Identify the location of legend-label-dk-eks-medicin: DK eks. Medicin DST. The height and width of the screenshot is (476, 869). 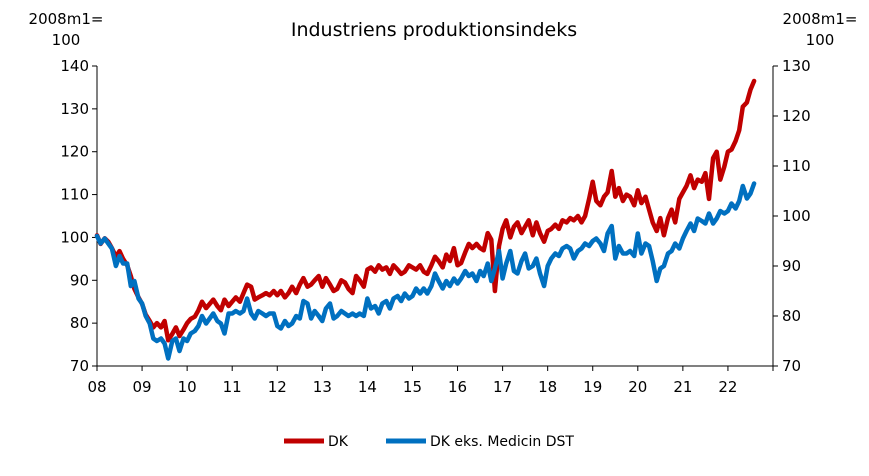
(502, 442).